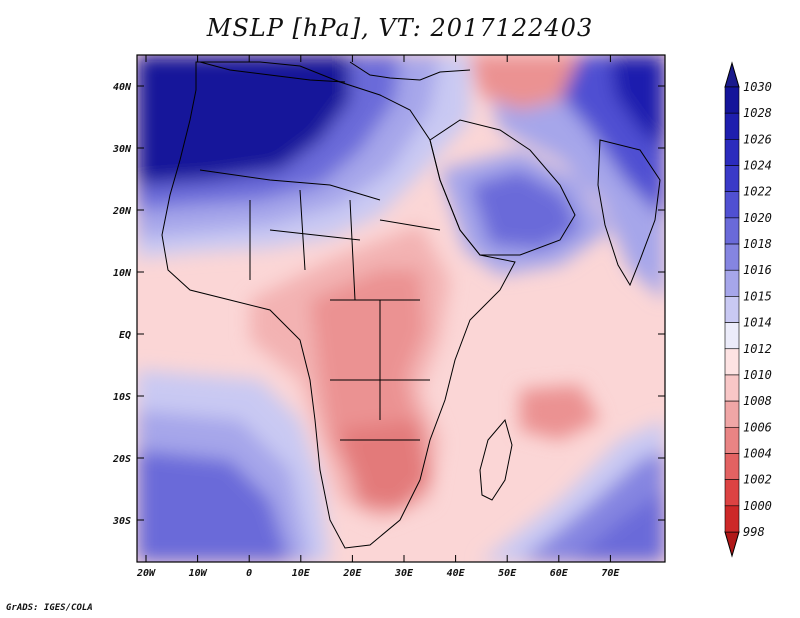 This screenshot has height=618, width=800. What do you see at coordinates (757, 192) in the screenshot?
I see `colorbar-level-label: 1022` at bounding box center [757, 192].